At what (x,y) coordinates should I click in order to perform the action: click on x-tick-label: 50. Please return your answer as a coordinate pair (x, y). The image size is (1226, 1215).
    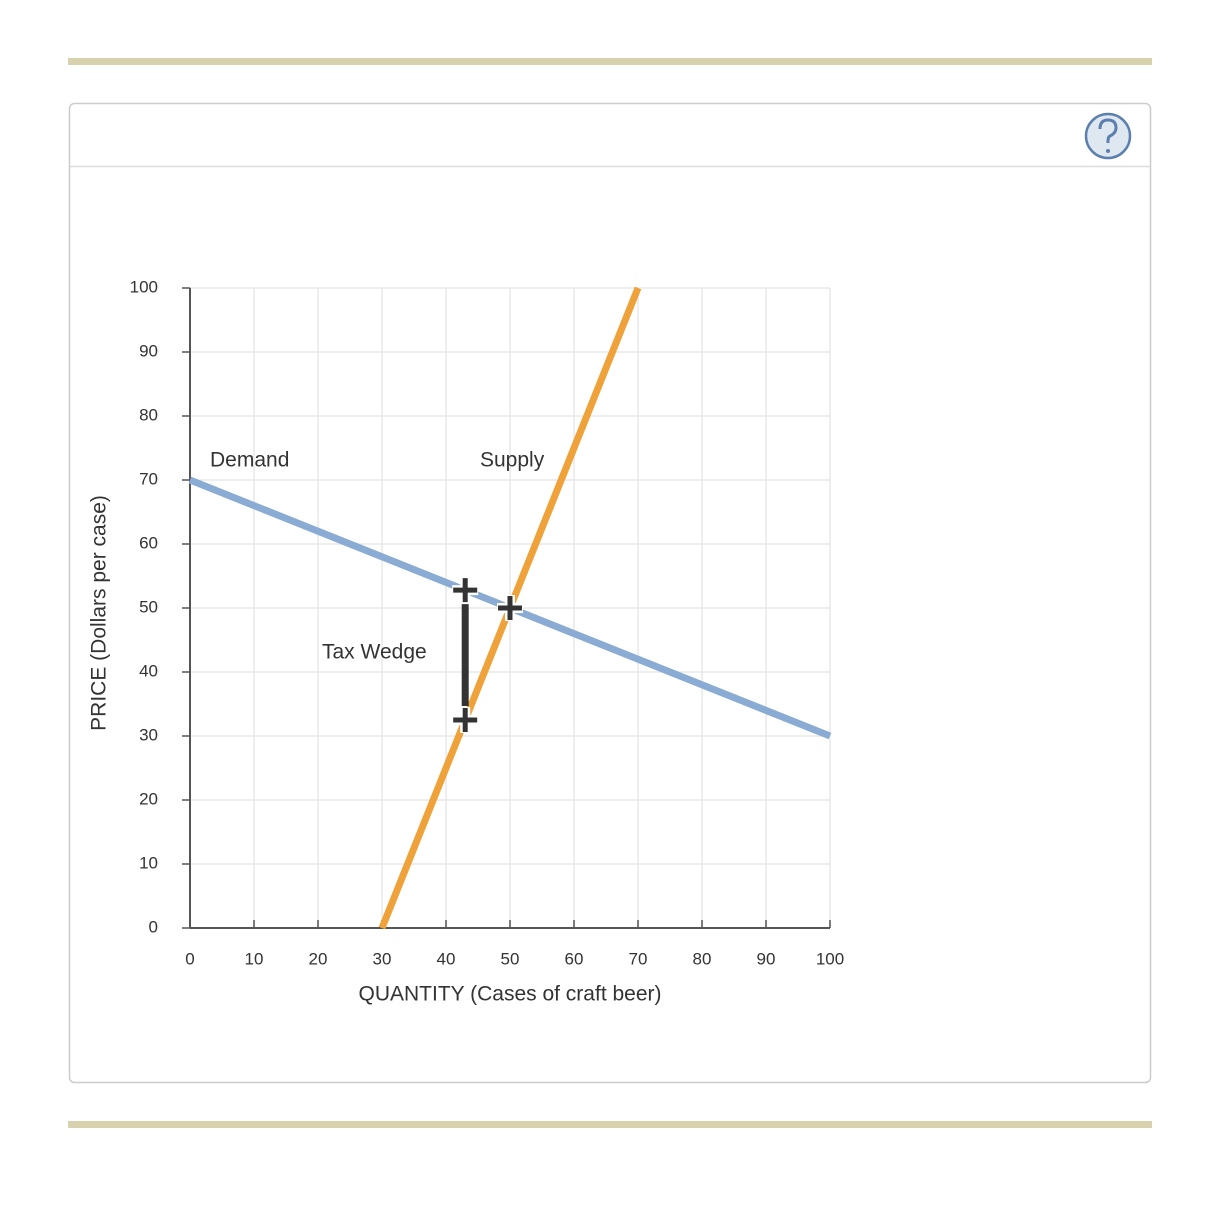
    Looking at the image, I should click on (510, 958).